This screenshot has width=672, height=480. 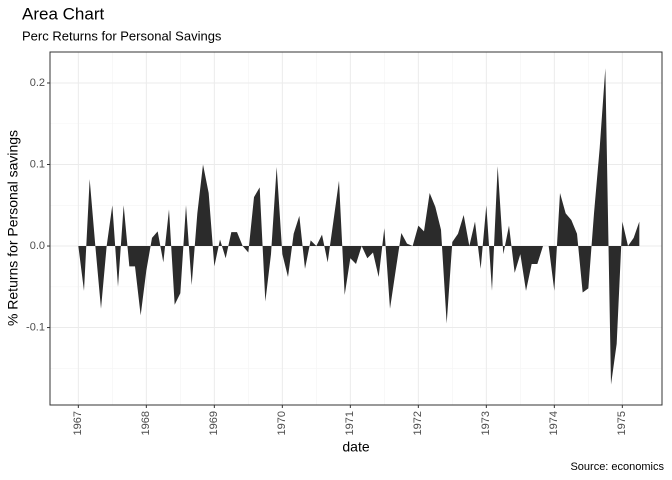 I want to click on chart-title: Area Chart, so click(x=63, y=13).